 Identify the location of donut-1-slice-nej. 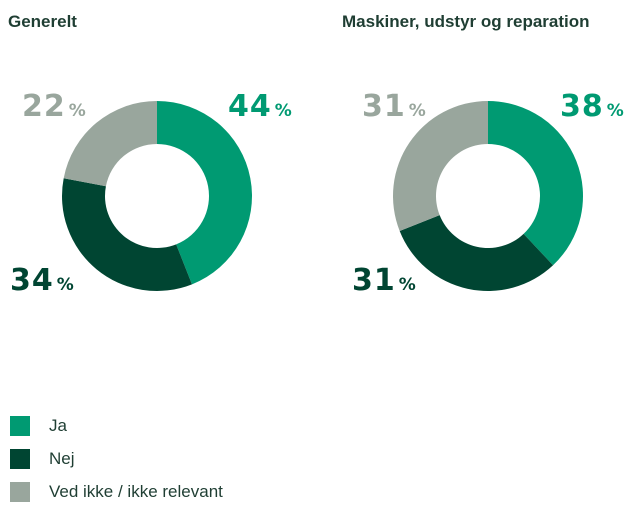
(126, 234).